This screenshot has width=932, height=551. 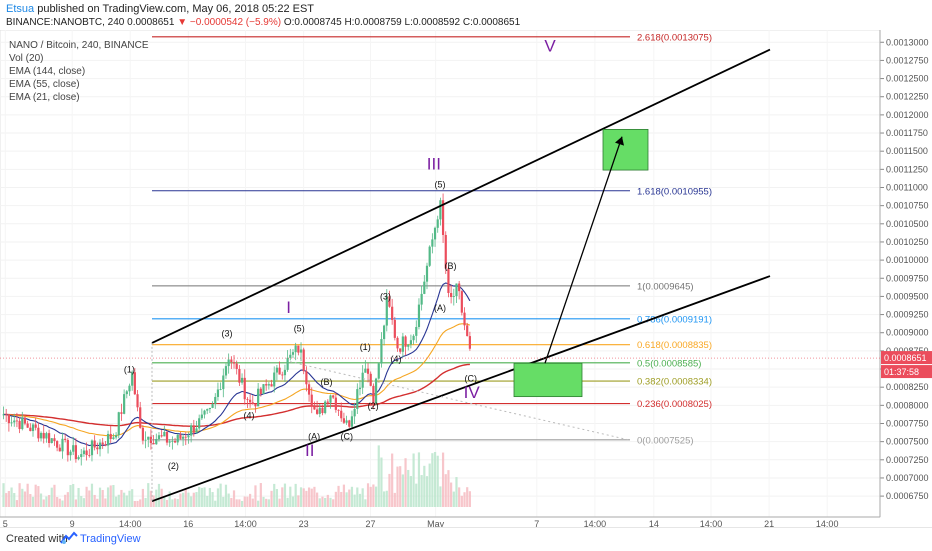 What do you see at coordinates (548, 380) in the screenshot?
I see `target-box-iv` at bounding box center [548, 380].